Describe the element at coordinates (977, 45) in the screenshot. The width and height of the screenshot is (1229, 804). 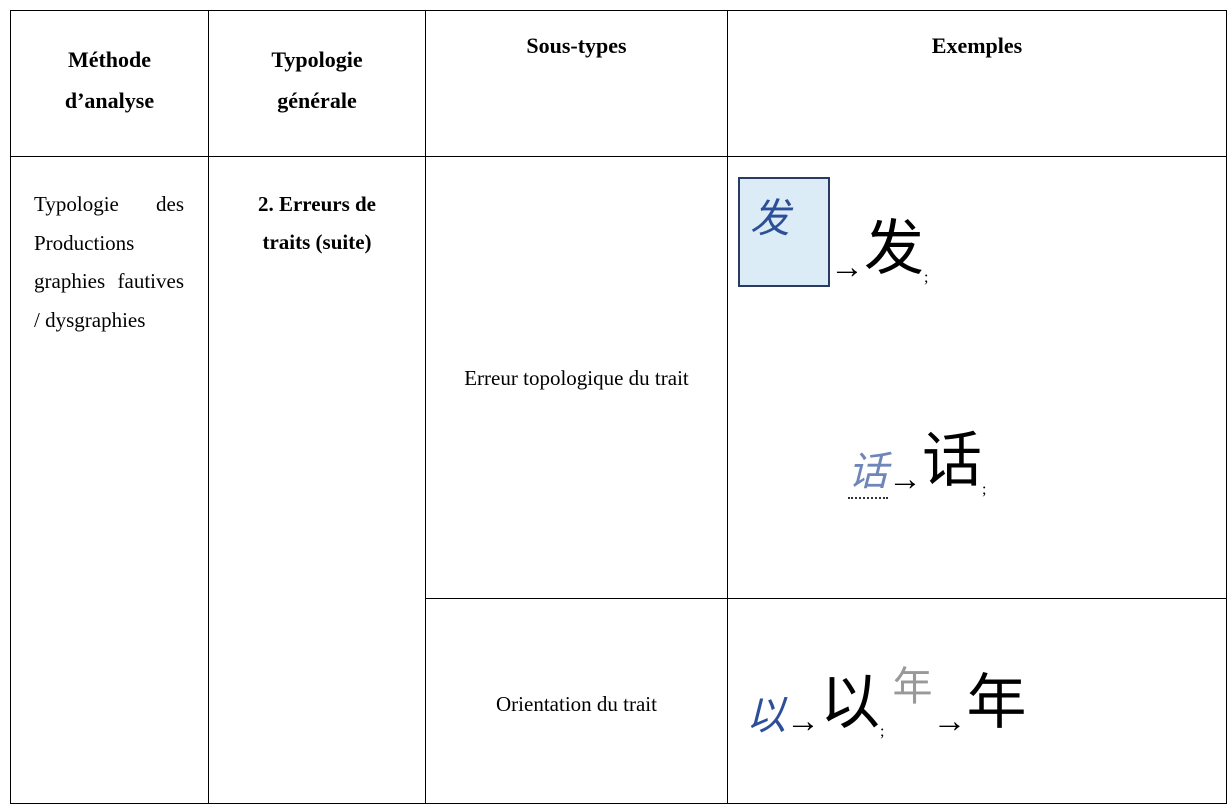
I see `header-text: Exemples` at that location.